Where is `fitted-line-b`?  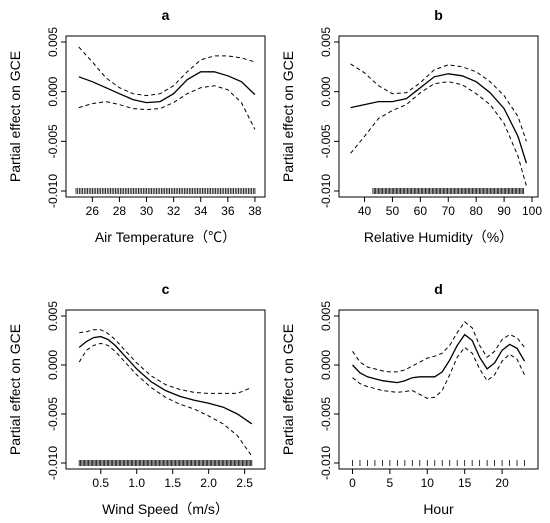
fitted-line-b is located at coordinates (439, 118).